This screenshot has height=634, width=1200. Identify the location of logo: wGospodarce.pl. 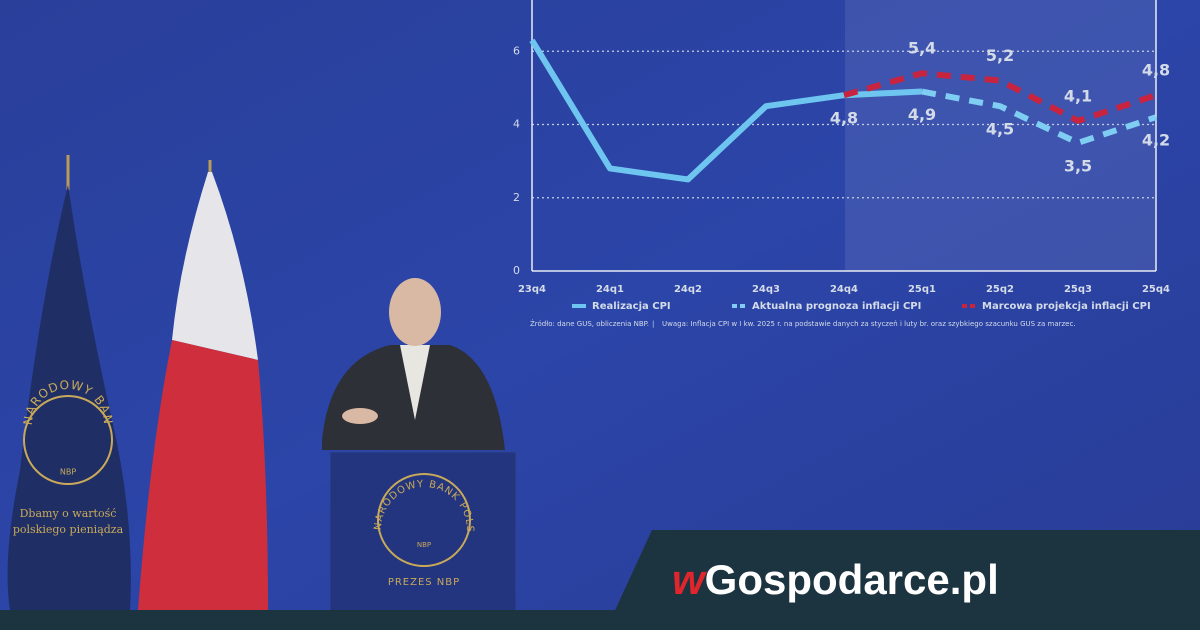
(835, 579).